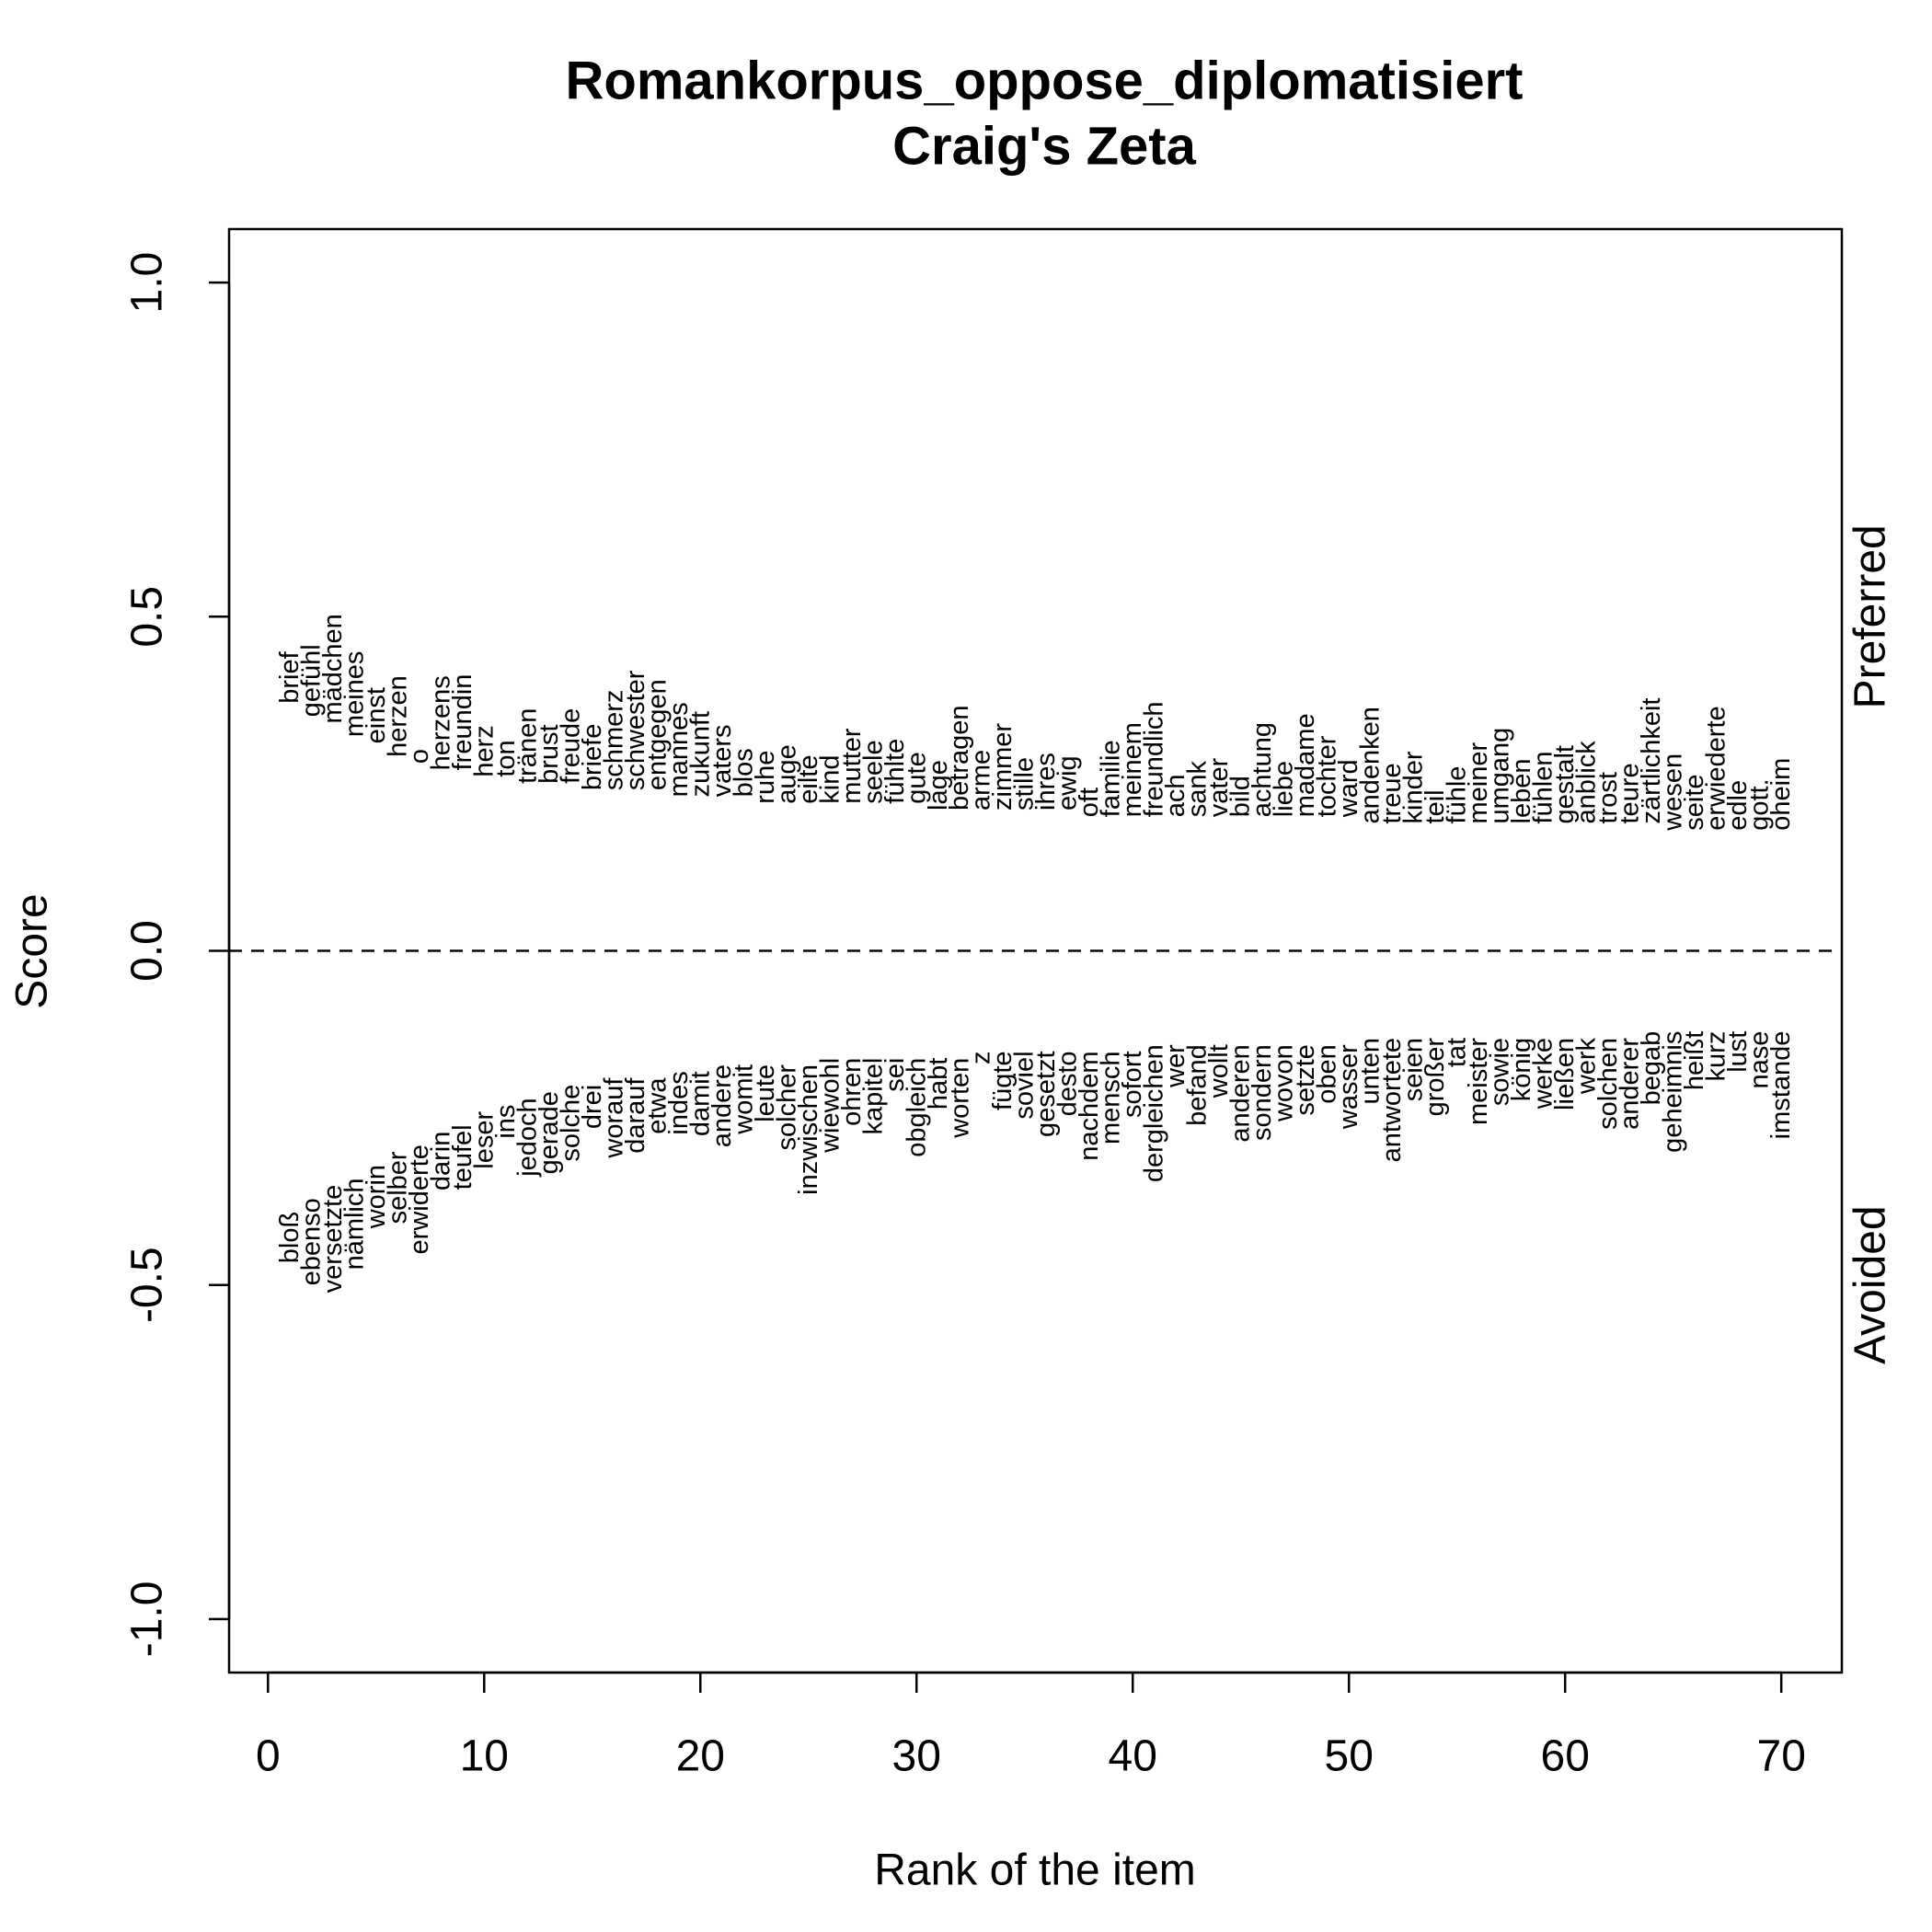 Image resolution: width=1932 pixels, height=1932 pixels. I want to click on word-label: ebenso, so click(311, 1241).